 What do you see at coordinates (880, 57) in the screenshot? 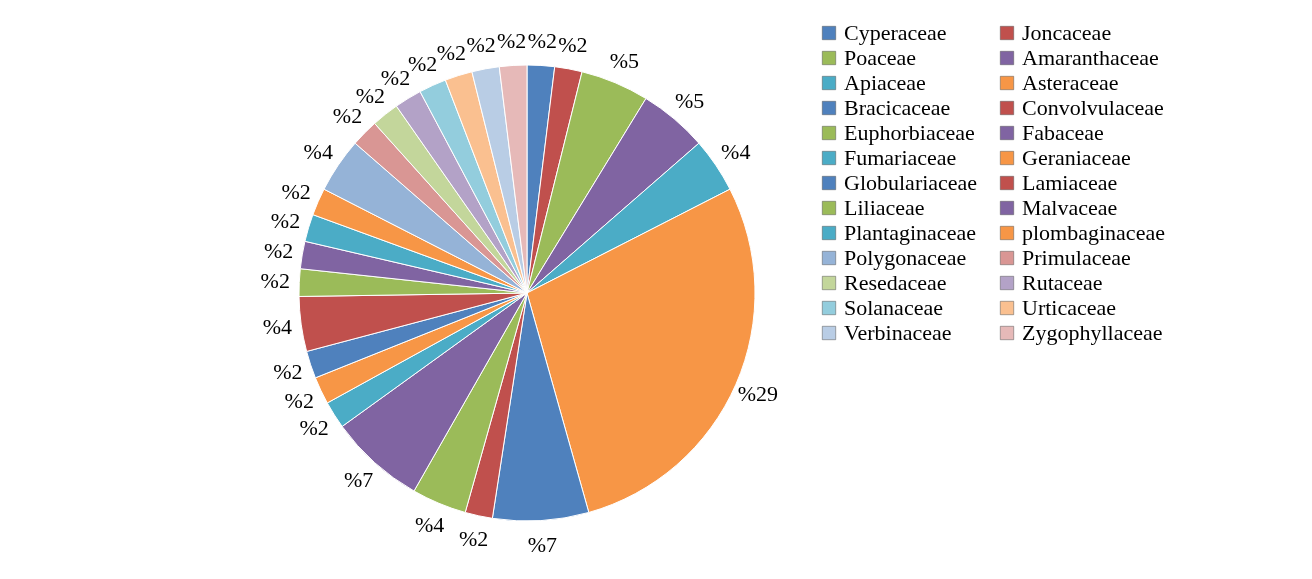
I see `legend-label: Poaceae` at bounding box center [880, 57].